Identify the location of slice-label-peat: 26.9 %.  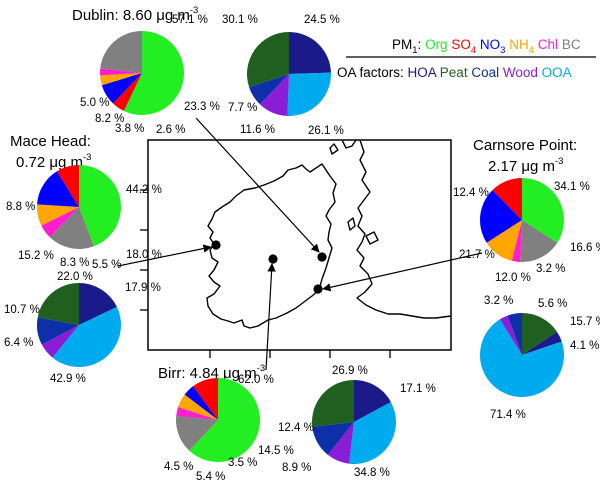
(350, 371).